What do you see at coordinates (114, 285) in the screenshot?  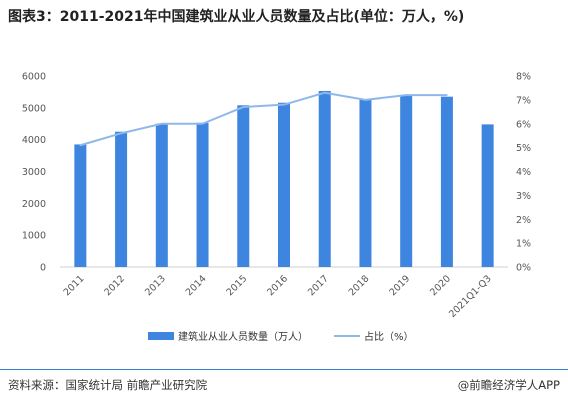 I see `x-tick-label: 2012` at bounding box center [114, 285].